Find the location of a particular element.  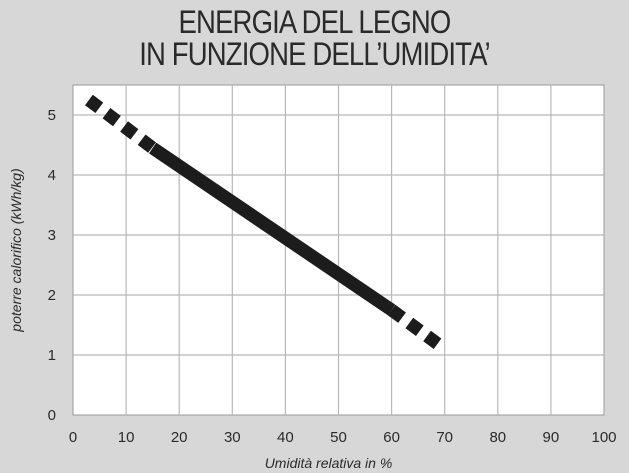

chart-title-line-1: ENERGIA DEL LEGNO is located at coordinates (315, 22).